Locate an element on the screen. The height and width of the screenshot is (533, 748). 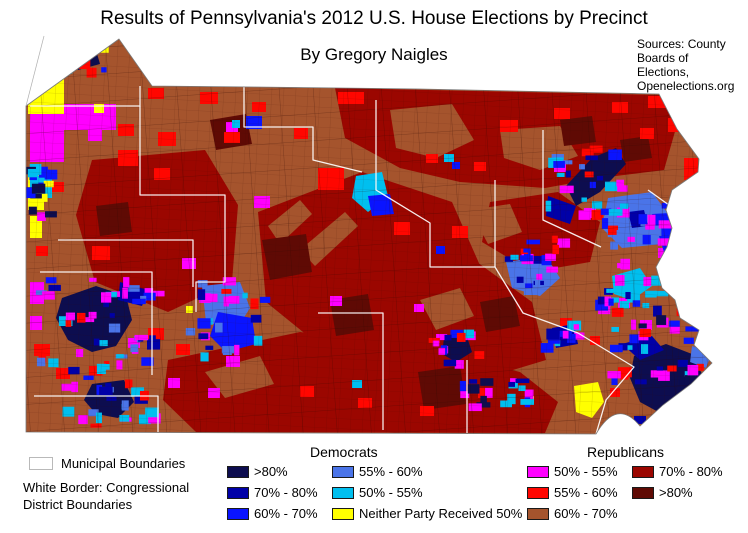
municipal-boundary-swatch is located at coordinates (41, 463).